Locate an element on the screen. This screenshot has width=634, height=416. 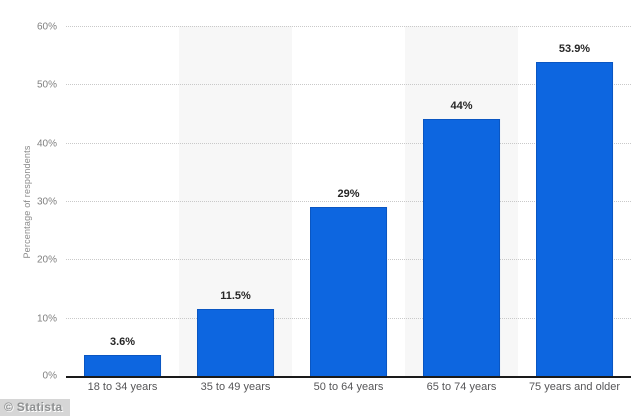
x-label-50-64: 50 to 64 years is located at coordinates (348, 387).